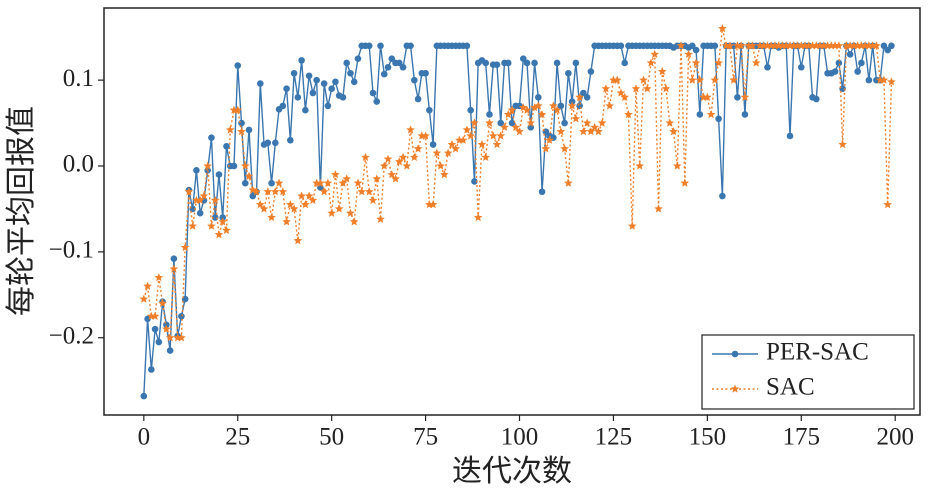  I want to click on x-tick-label: 0, so click(144, 437).